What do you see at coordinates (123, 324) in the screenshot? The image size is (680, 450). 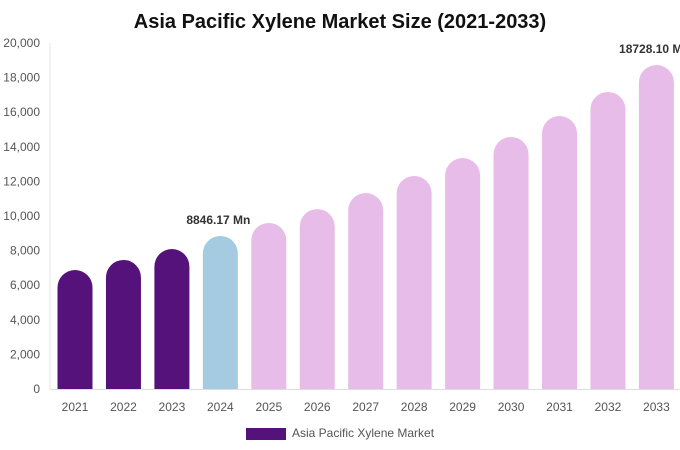 I see `bar-2022` at bounding box center [123, 324].